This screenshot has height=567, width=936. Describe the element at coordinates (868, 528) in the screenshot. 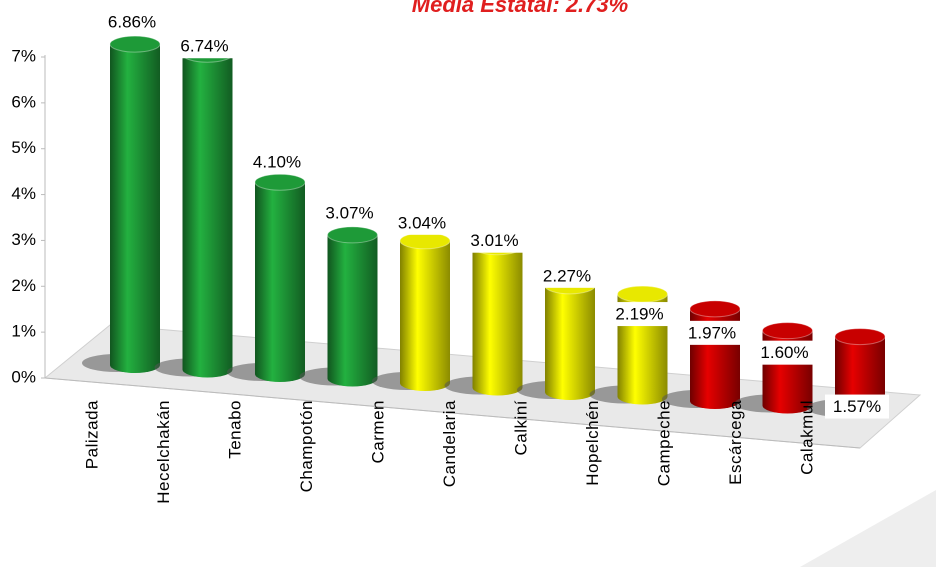

I see `decoration` at that location.